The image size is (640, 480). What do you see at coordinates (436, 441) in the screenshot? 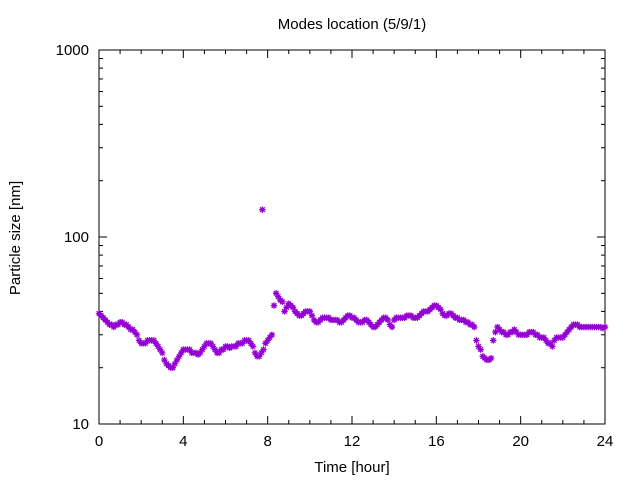
I see `x-tick-label: 16` at bounding box center [436, 441].